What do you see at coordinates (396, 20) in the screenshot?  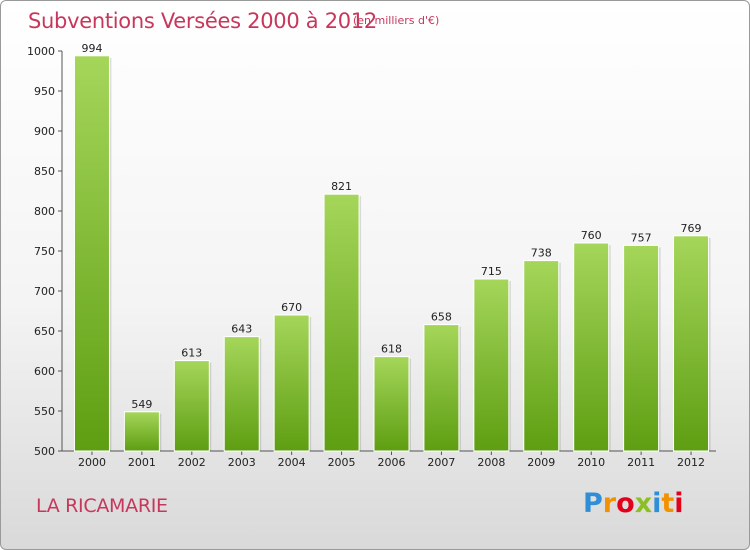 I see `chart-unit: (en milliers d'€)` at bounding box center [396, 20].